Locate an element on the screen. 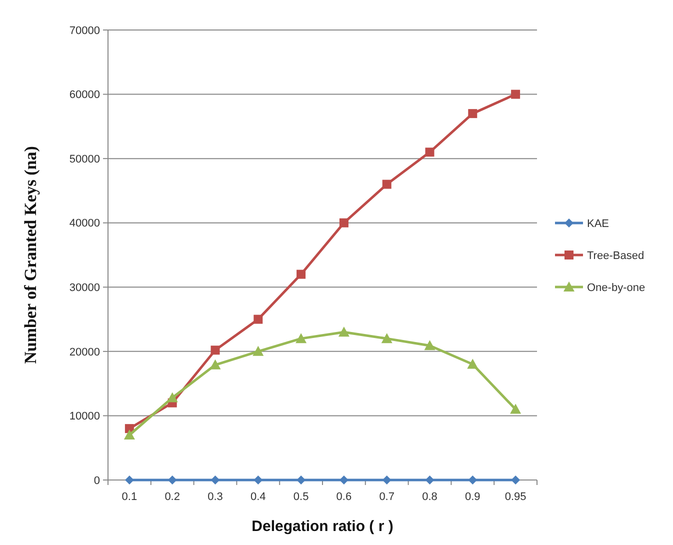  y-tick-label: 10000 is located at coordinates (84, 416).